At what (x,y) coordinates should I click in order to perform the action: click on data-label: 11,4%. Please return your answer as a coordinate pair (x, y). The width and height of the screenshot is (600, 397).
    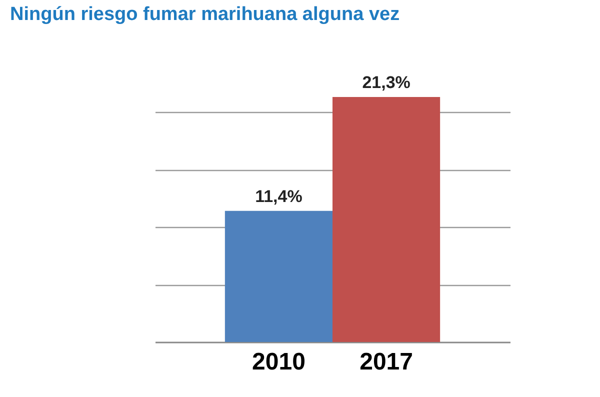
    Looking at the image, I should click on (278, 196).